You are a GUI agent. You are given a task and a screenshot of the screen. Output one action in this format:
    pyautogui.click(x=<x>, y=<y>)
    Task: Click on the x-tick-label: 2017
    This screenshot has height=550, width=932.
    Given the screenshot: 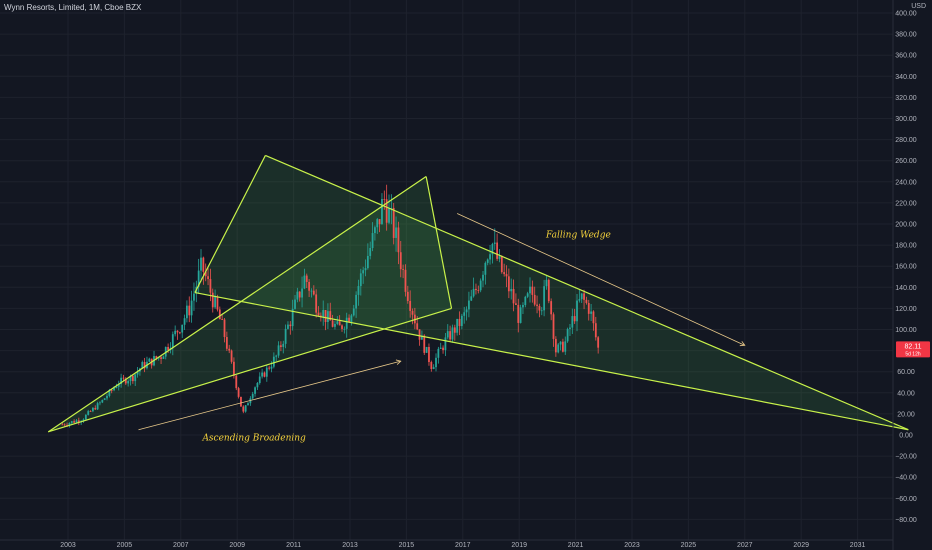 What is the action you would take?
    pyautogui.click(x=463, y=545)
    